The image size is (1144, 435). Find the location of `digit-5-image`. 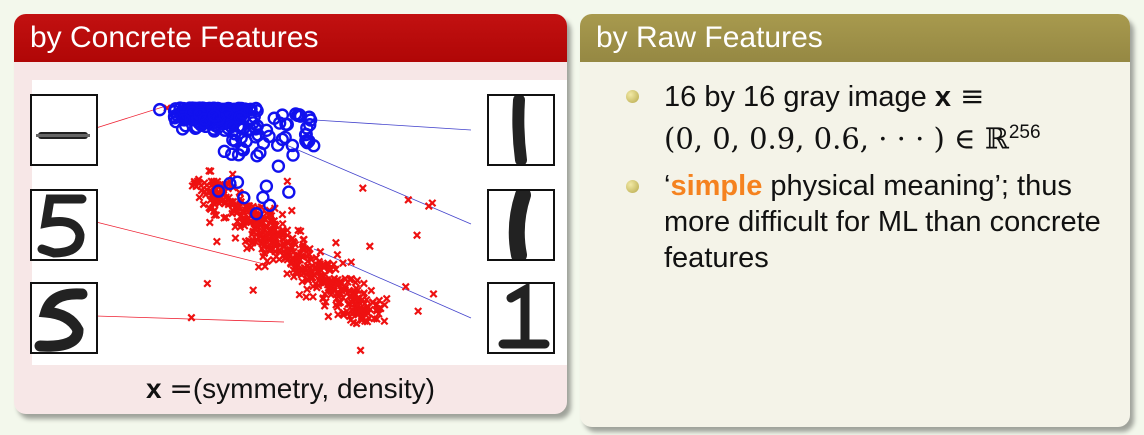

digit-5-image is located at coordinates (64, 225).